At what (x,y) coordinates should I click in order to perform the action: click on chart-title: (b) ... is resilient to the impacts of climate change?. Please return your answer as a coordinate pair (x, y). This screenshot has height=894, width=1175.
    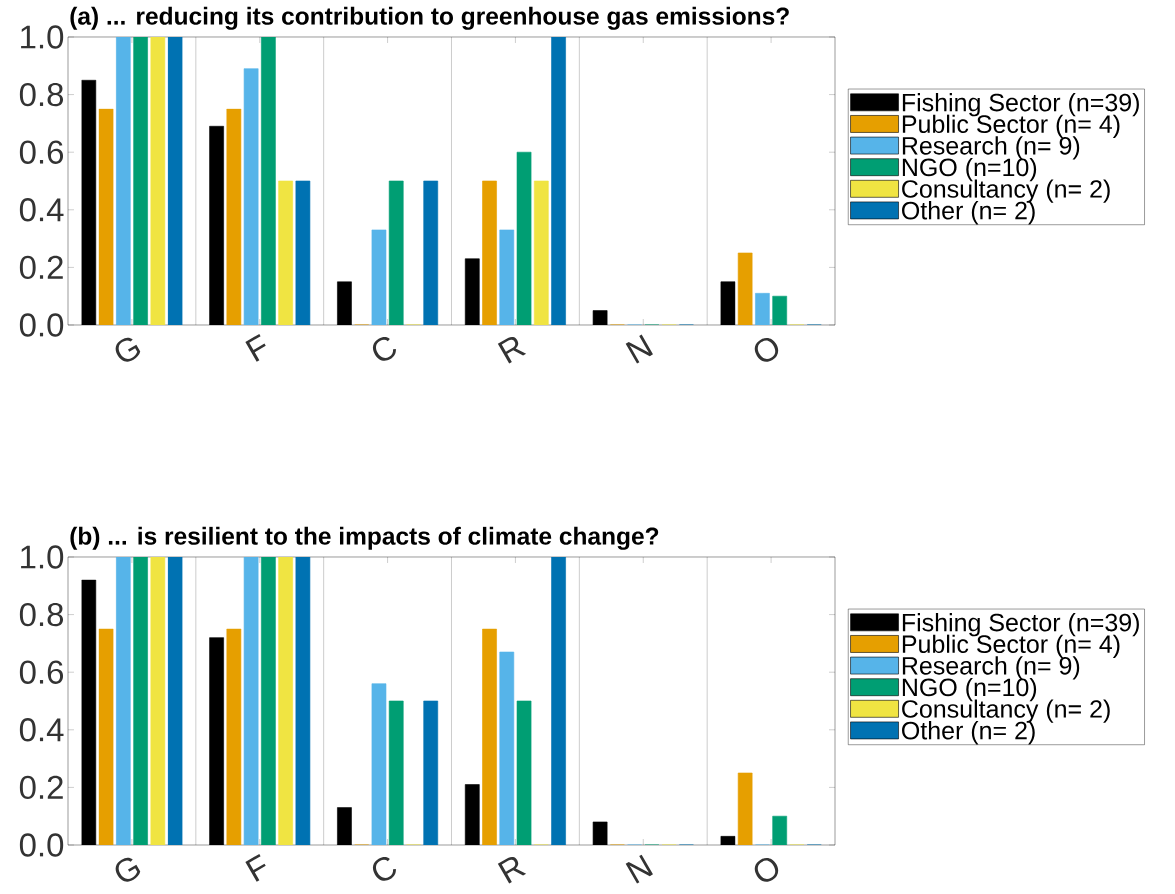
    Looking at the image, I should click on (364, 538).